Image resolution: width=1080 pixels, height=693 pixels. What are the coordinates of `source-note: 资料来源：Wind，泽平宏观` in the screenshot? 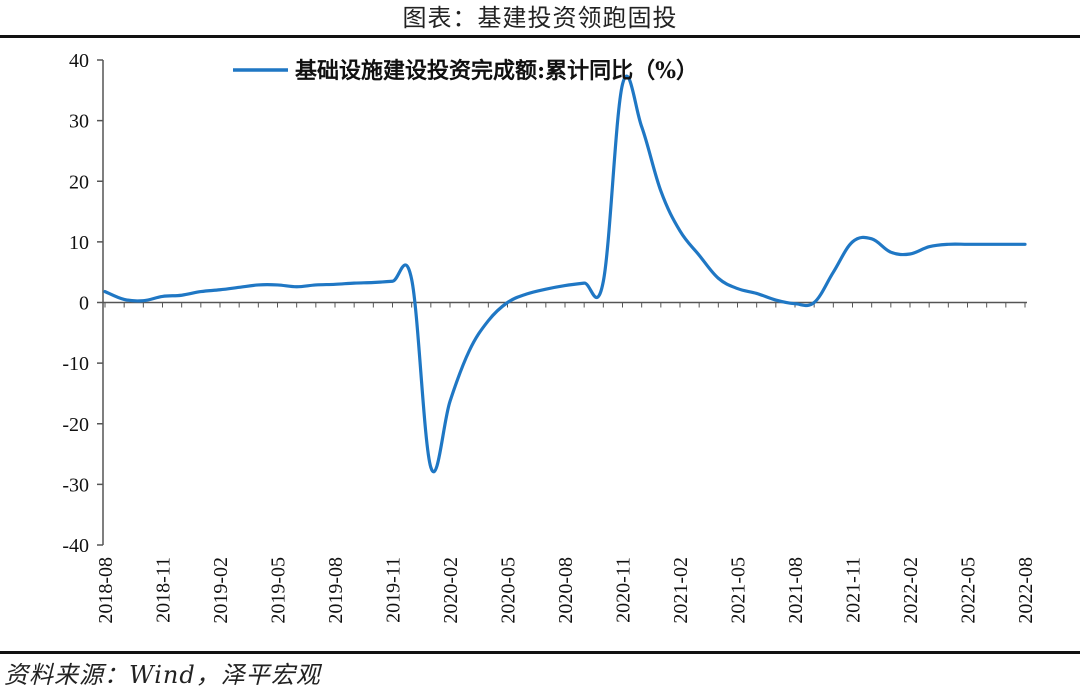 It's located at (162, 675).